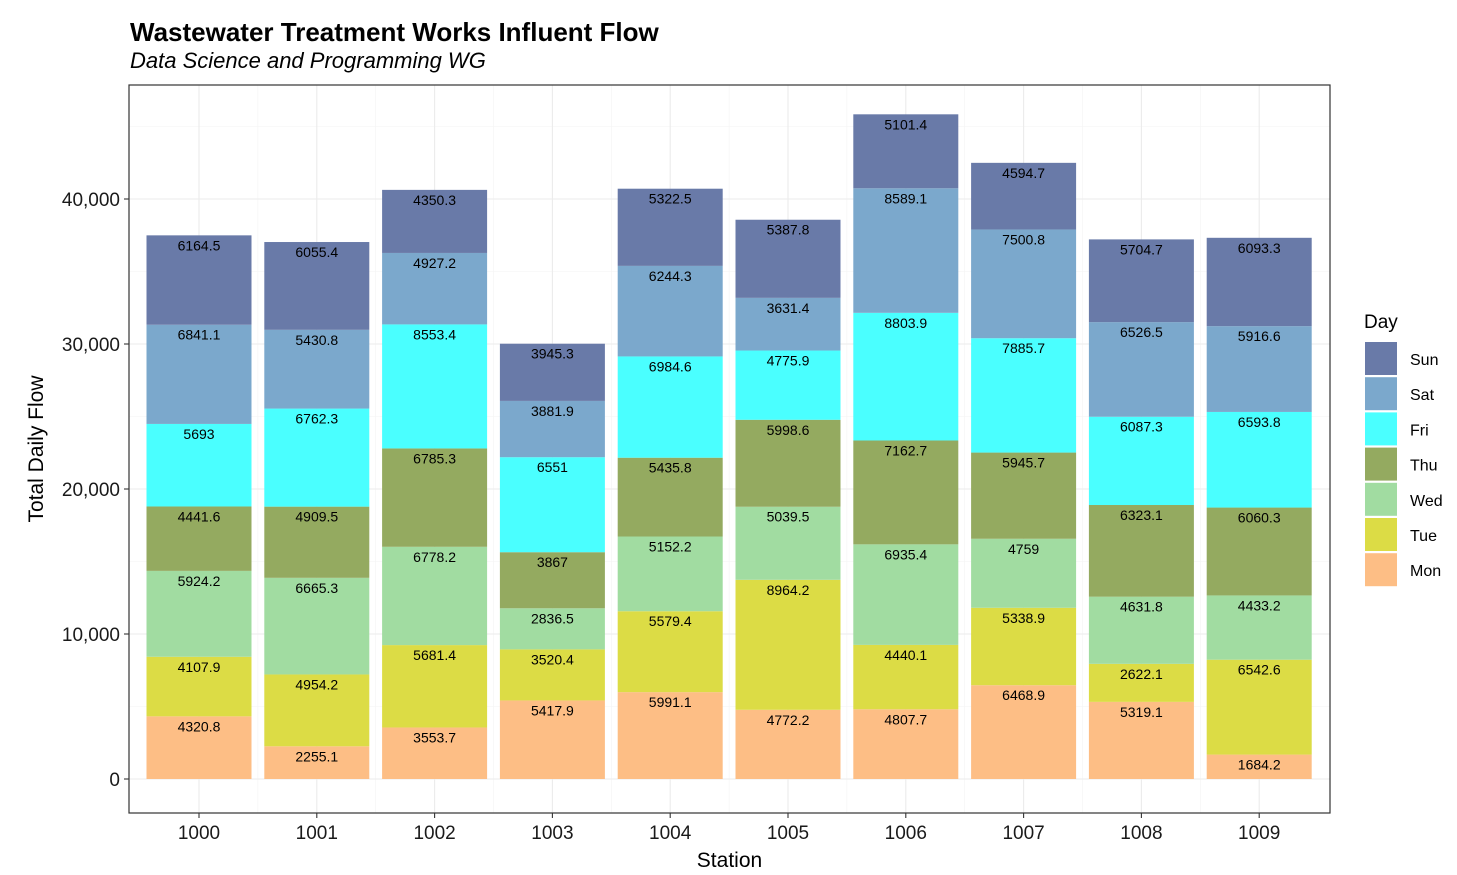  Describe the element at coordinates (1259, 422) in the screenshot. I see `data-label-fri-1009: 6593.8` at that location.